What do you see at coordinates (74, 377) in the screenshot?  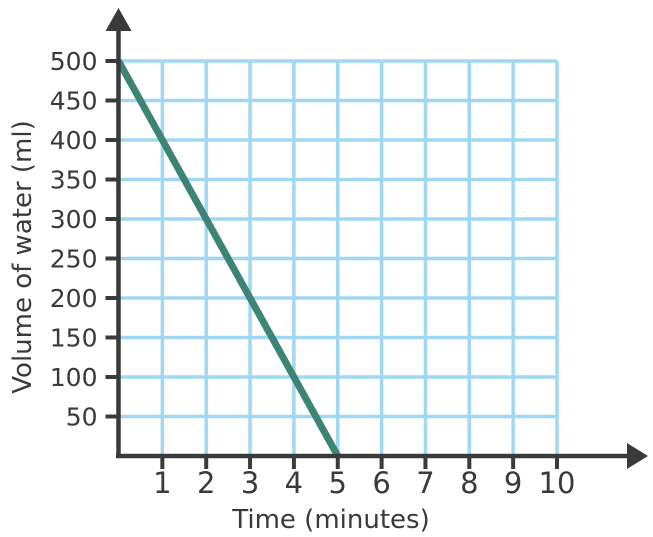 I see `y-tick-label: 100` at bounding box center [74, 377].